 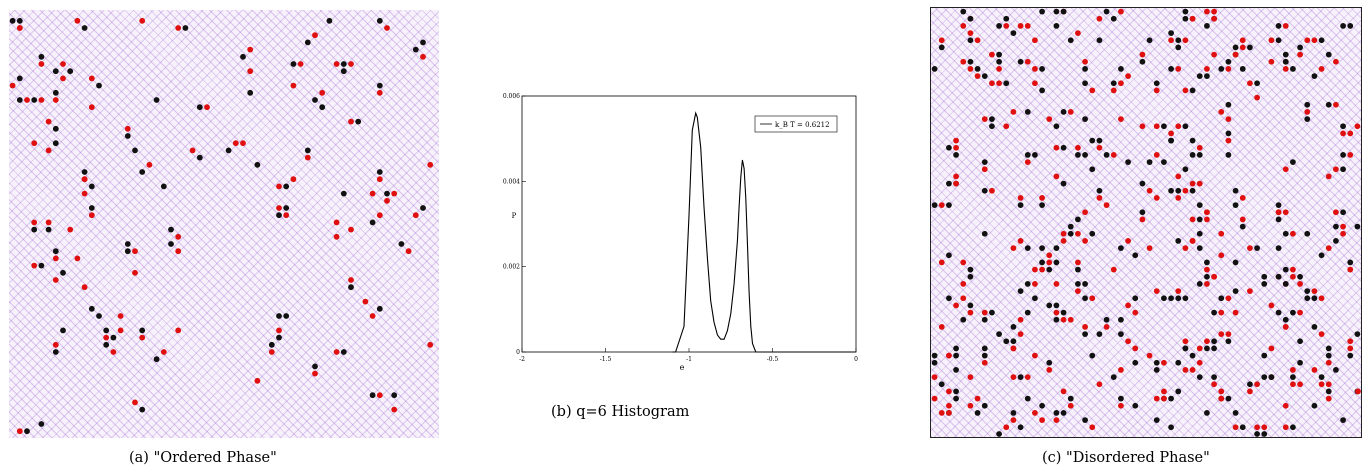 I want to click on caption-b: (b) q=6 Histogram, so click(x=620, y=412).